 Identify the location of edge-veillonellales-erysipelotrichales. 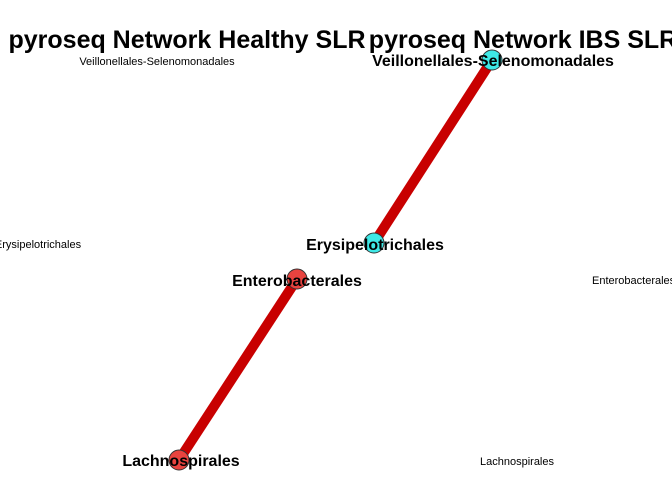
(433, 151).